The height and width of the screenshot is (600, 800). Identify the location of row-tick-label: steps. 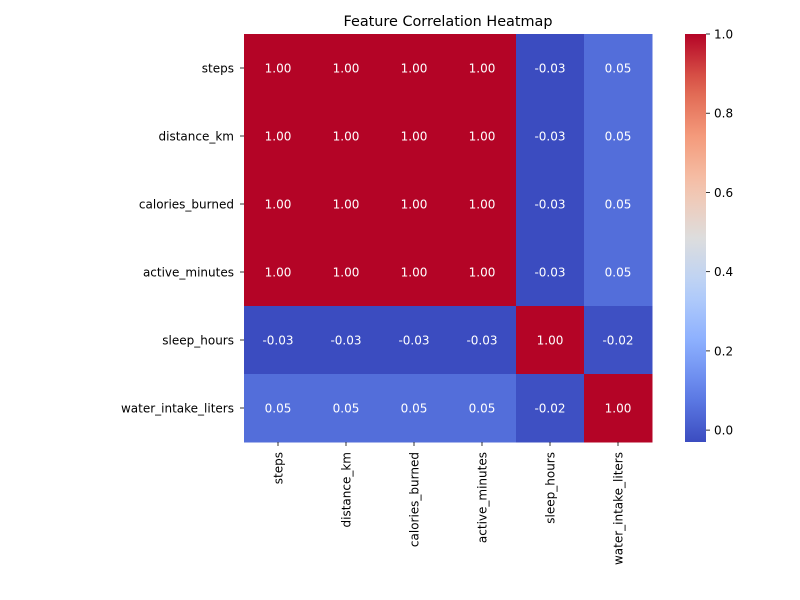
(218, 69).